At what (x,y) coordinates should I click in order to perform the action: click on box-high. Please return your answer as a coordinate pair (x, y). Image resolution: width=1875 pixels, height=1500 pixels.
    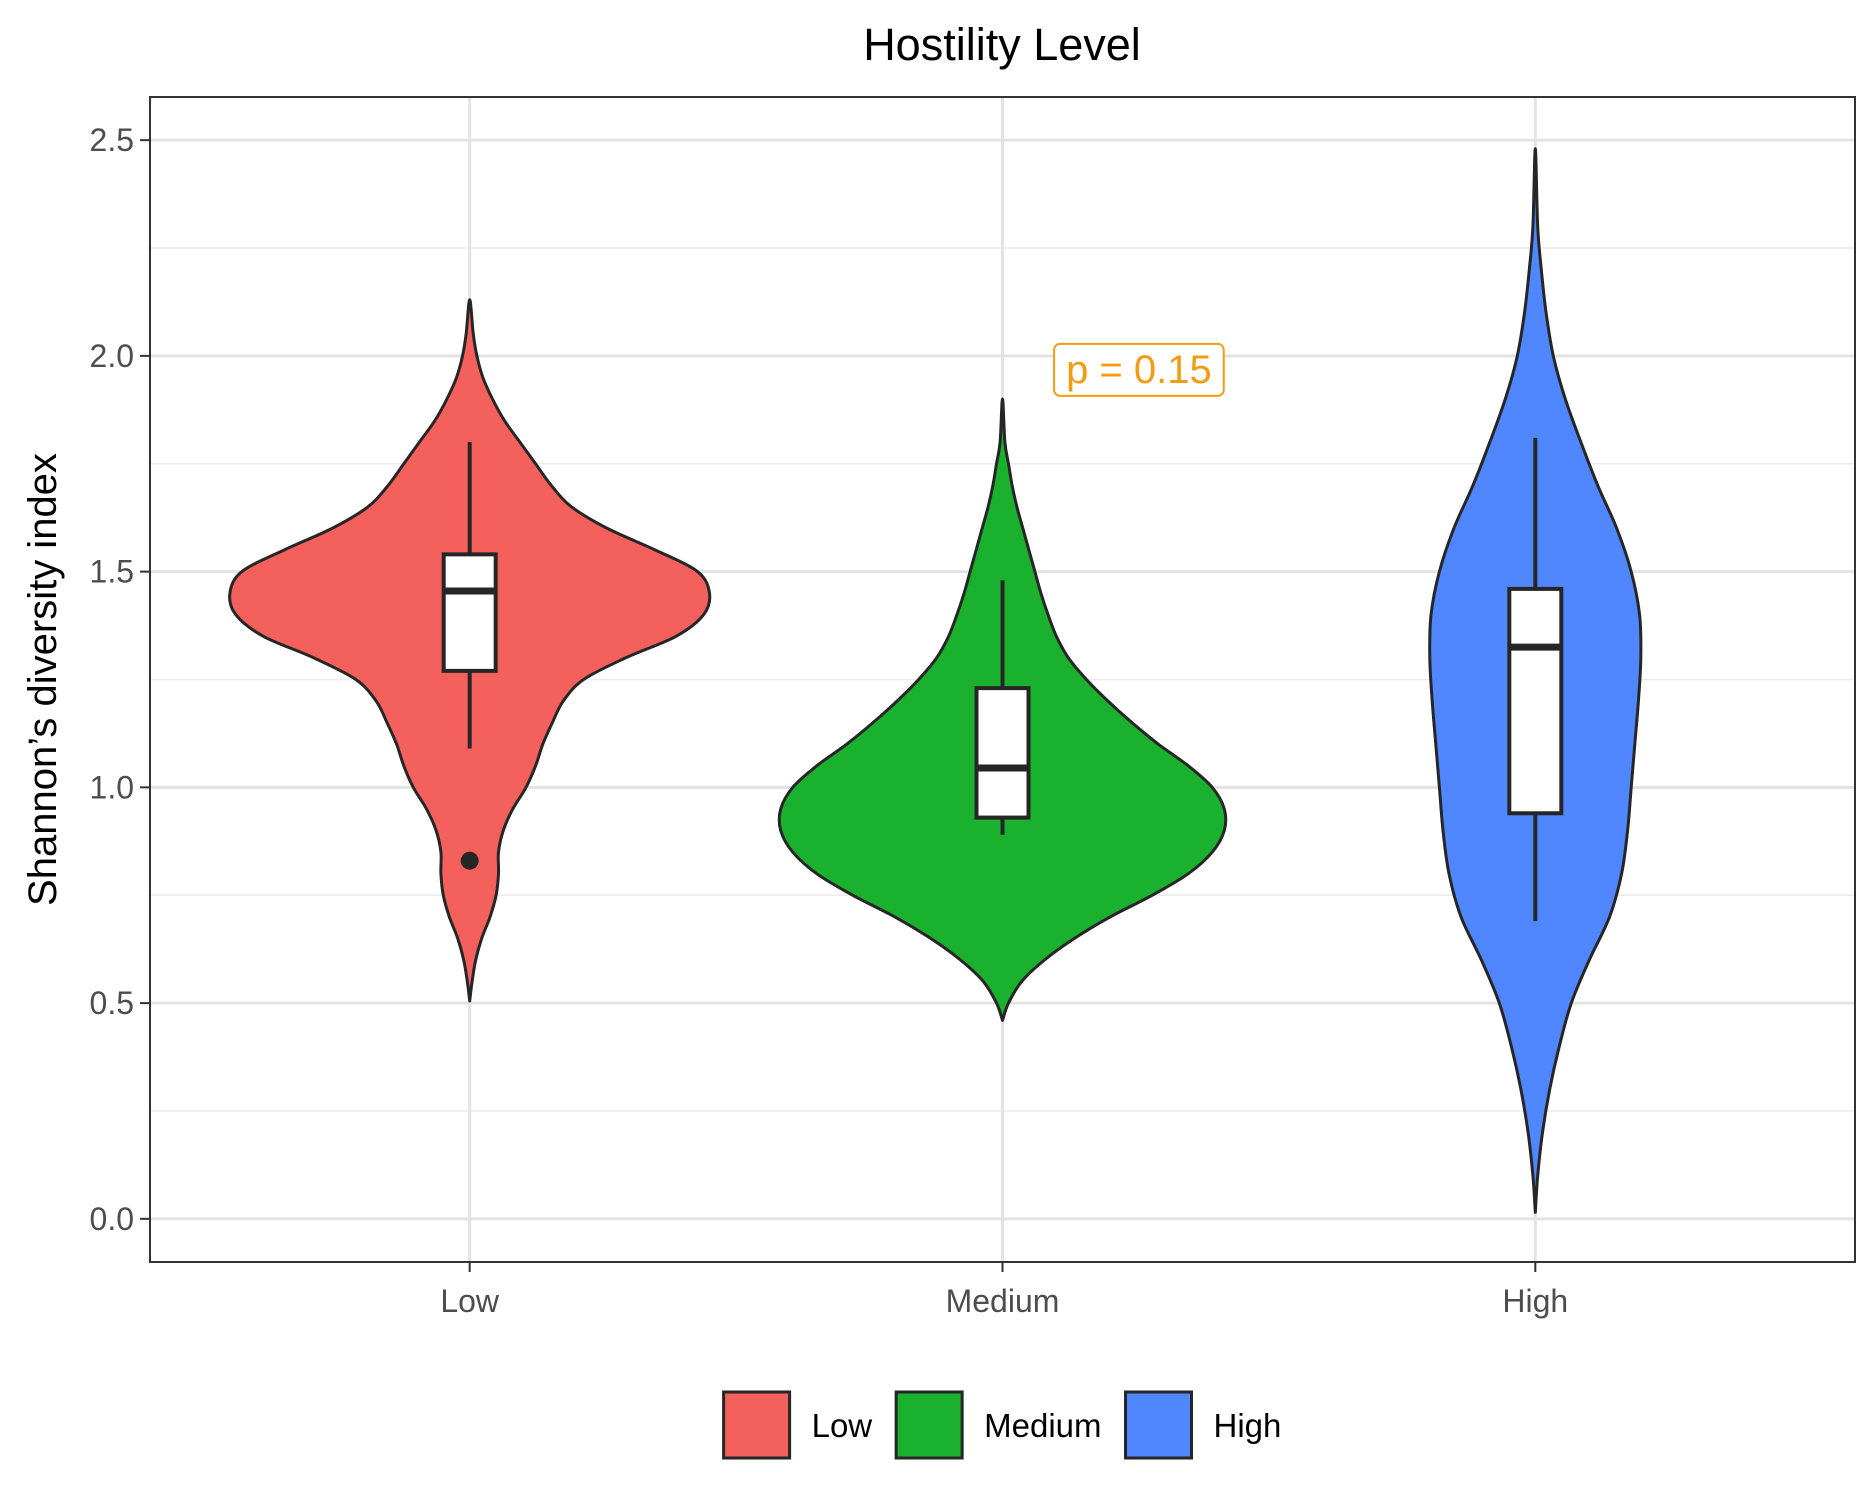
    Looking at the image, I should click on (1535, 701).